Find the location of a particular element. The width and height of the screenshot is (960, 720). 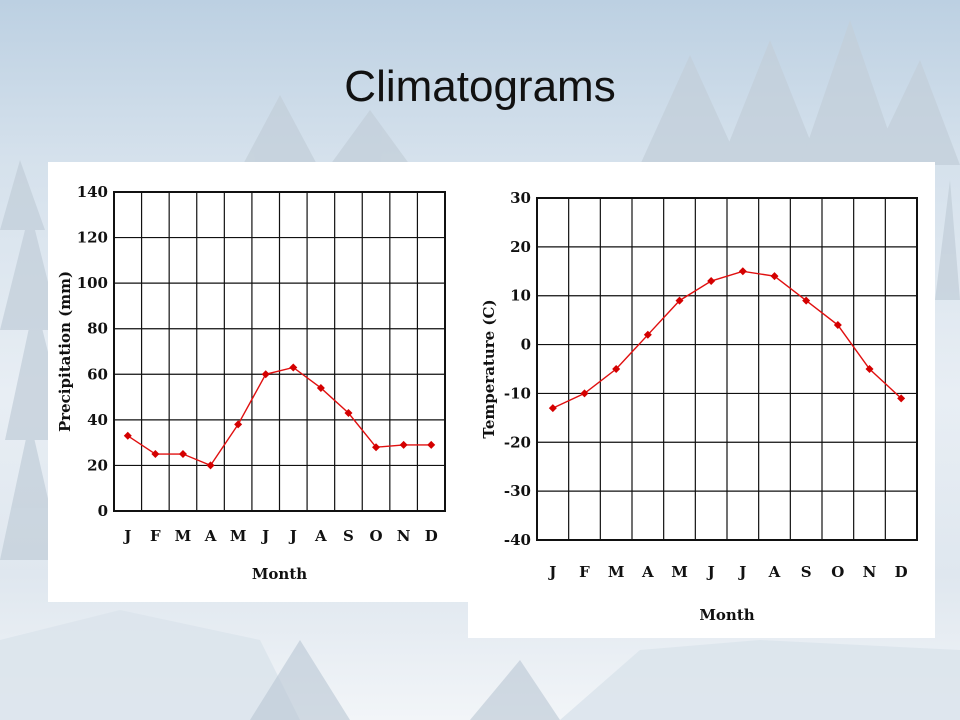

y-tick-label: 100 is located at coordinates (92, 283).